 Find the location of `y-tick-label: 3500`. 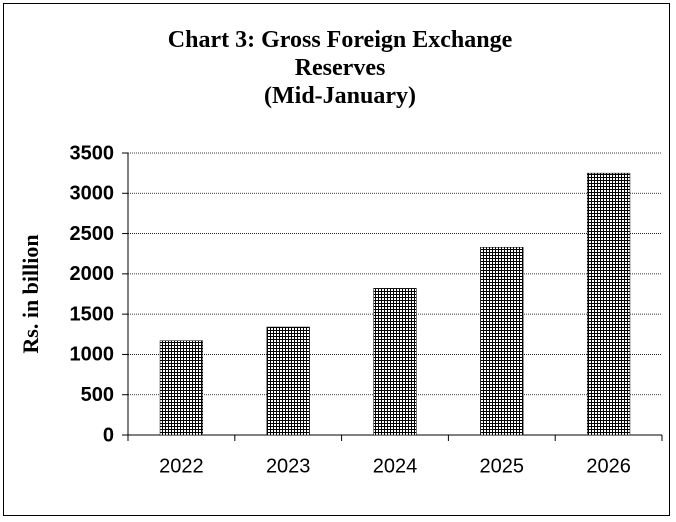

y-tick-label: 3500 is located at coordinates (92, 153).